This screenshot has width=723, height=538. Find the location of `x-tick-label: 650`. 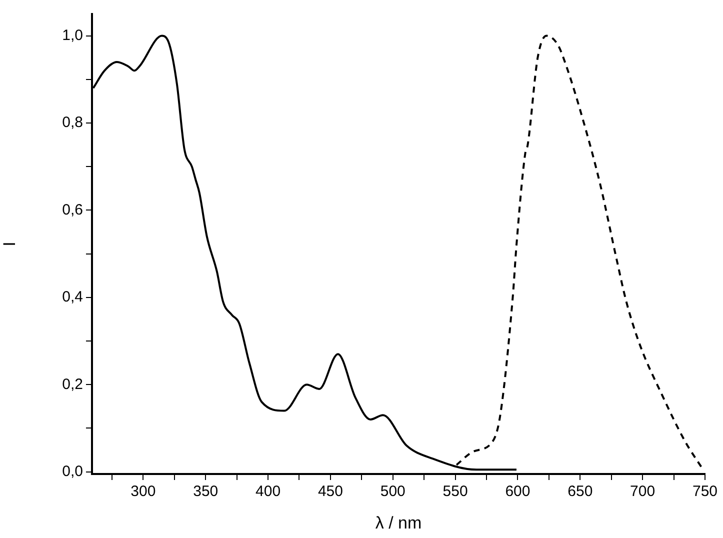

x-tick-label: 650 is located at coordinates (580, 491).